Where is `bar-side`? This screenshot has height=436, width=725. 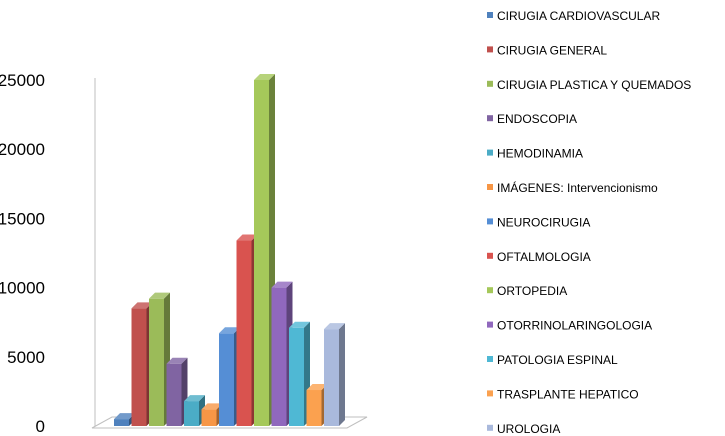 bar-side is located at coordinates (342, 374).